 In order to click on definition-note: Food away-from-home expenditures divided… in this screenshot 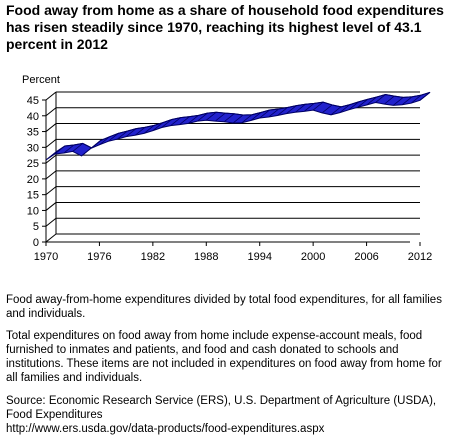, I will do `click(224, 307)`.